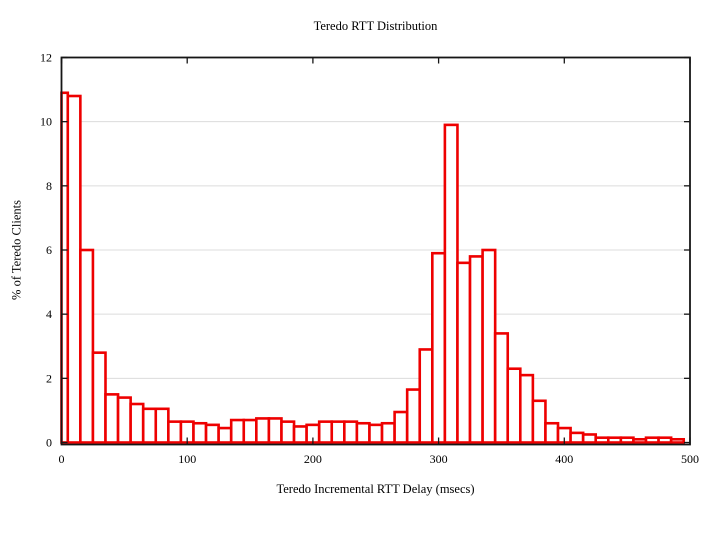  What do you see at coordinates (375, 489) in the screenshot?
I see `x-axis-label: Teredo Incremental RTT Delay (msecs)` at bounding box center [375, 489].